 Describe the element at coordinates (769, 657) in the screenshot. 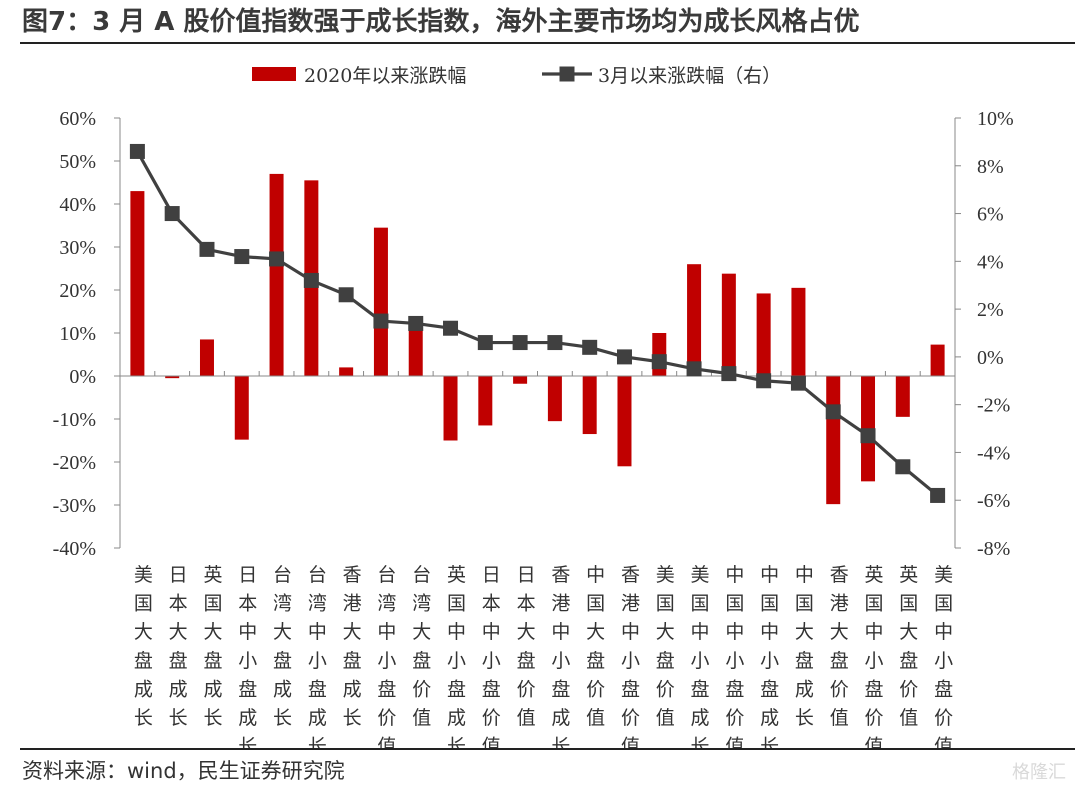

I see `category-label: 中国中小盘成长` at that location.